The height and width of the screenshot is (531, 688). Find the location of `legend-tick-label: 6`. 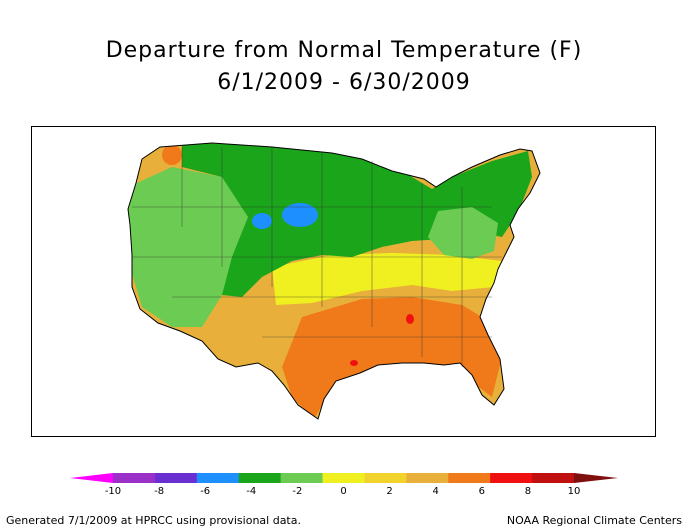

legend-tick-label: 6 is located at coordinates (482, 491).